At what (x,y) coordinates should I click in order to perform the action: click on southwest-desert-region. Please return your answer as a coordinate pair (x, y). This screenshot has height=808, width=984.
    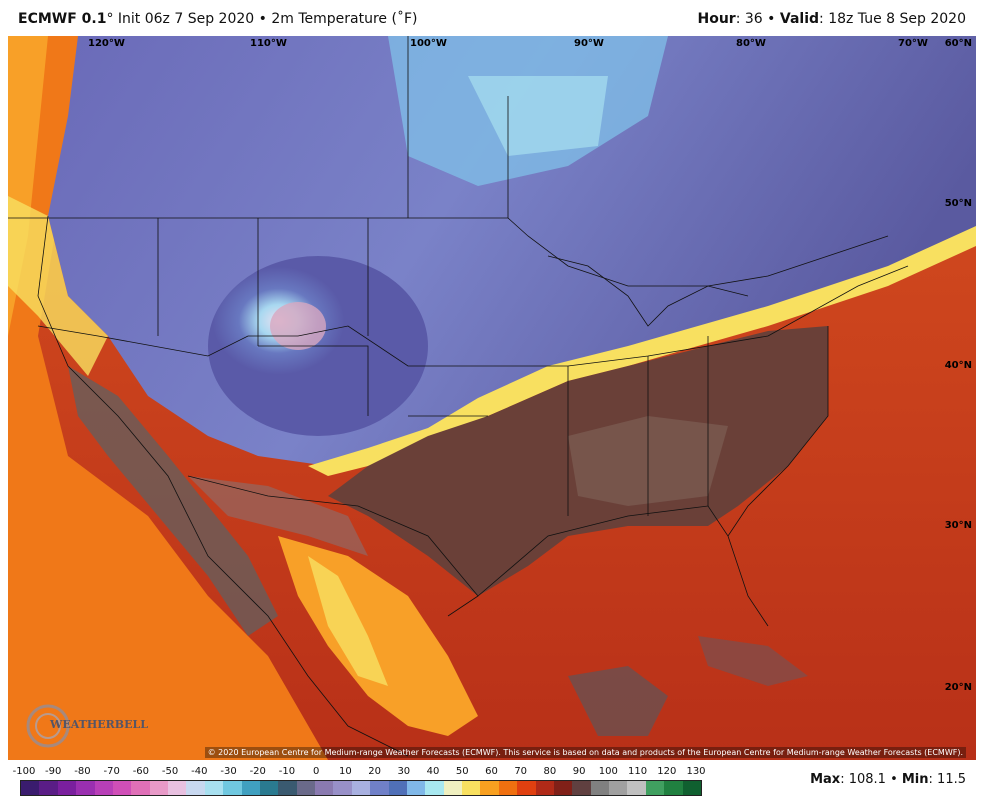
    Looking at the image, I should click on (173, 501).